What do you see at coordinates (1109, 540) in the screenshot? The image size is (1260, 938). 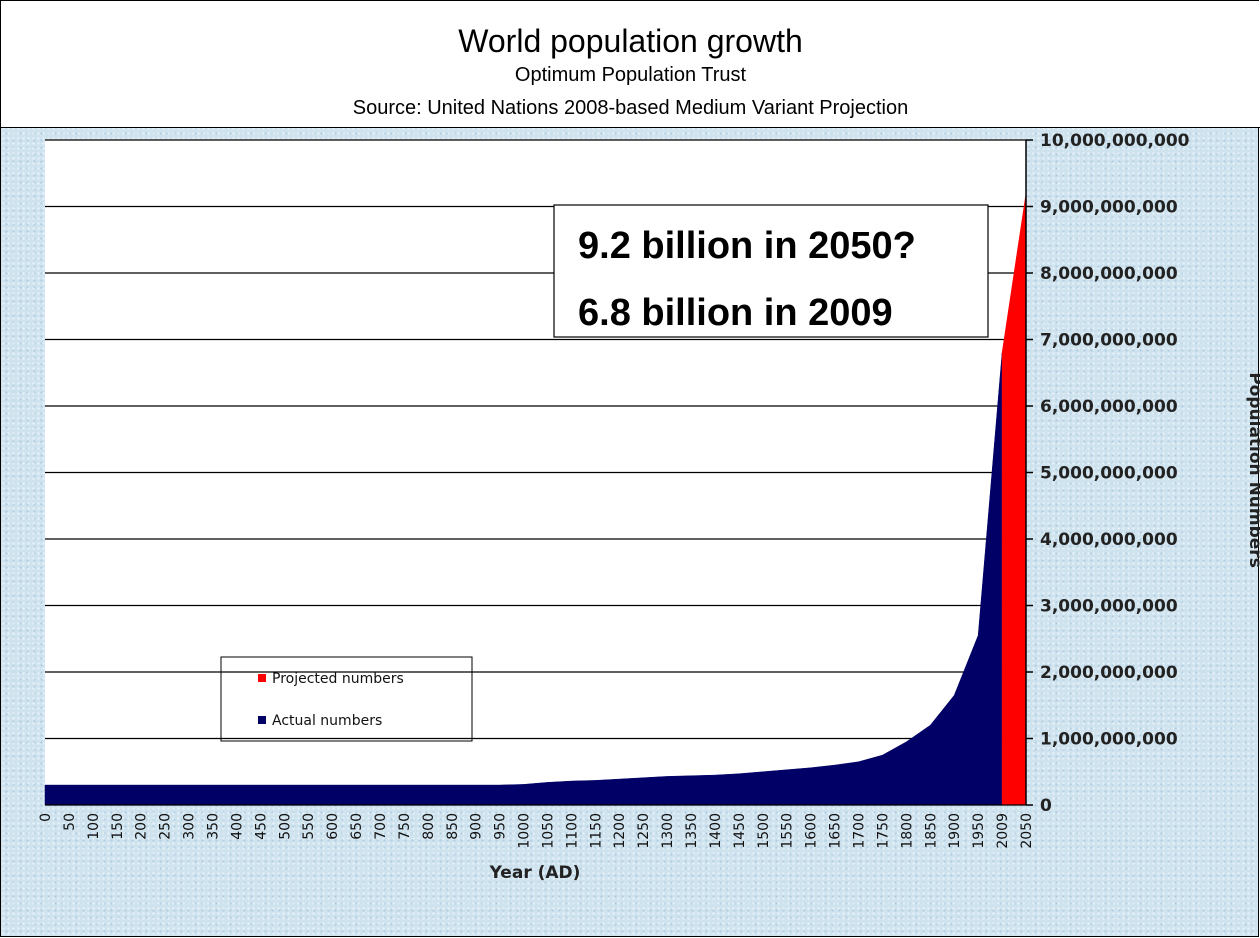 I see `y-tick-label: 4,000,000,000` at bounding box center [1109, 540].